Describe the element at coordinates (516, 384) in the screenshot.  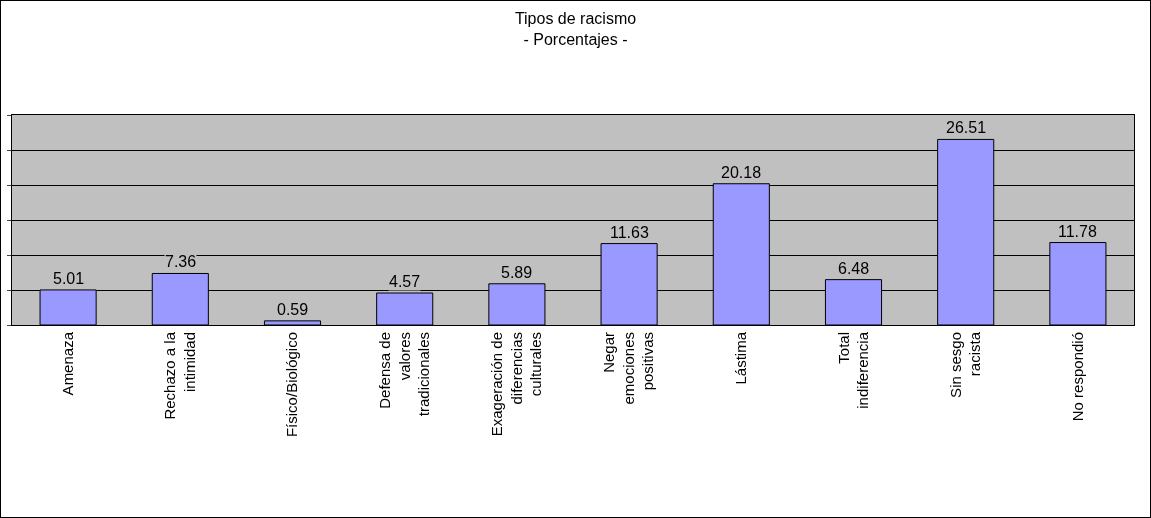
I see `x-tick-label: Exageración de diferencias culturales` at that location.